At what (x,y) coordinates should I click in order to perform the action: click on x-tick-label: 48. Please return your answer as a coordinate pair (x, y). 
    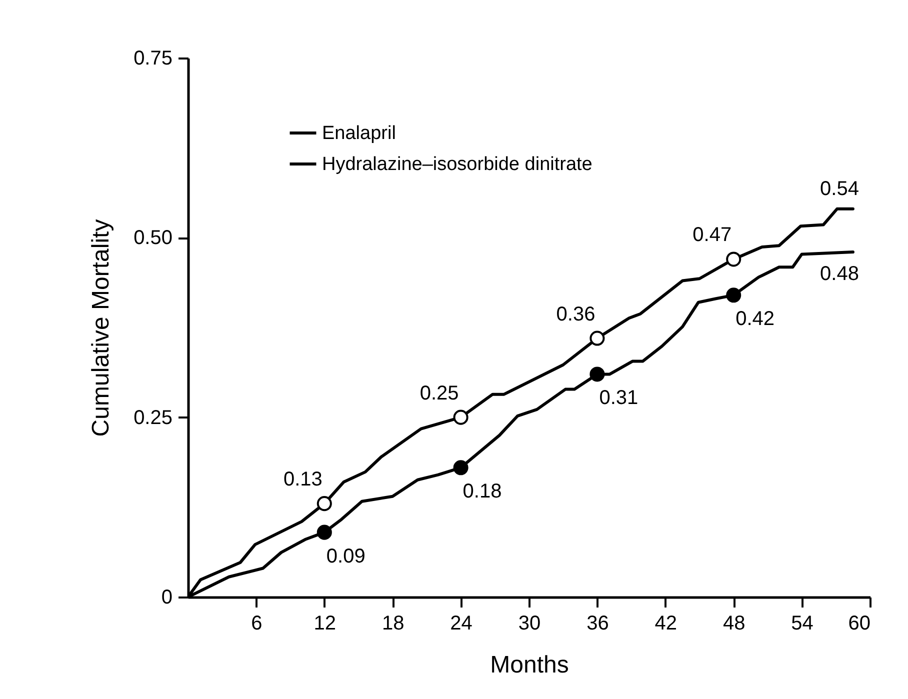
    Looking at the image, I should click on (734, 623).